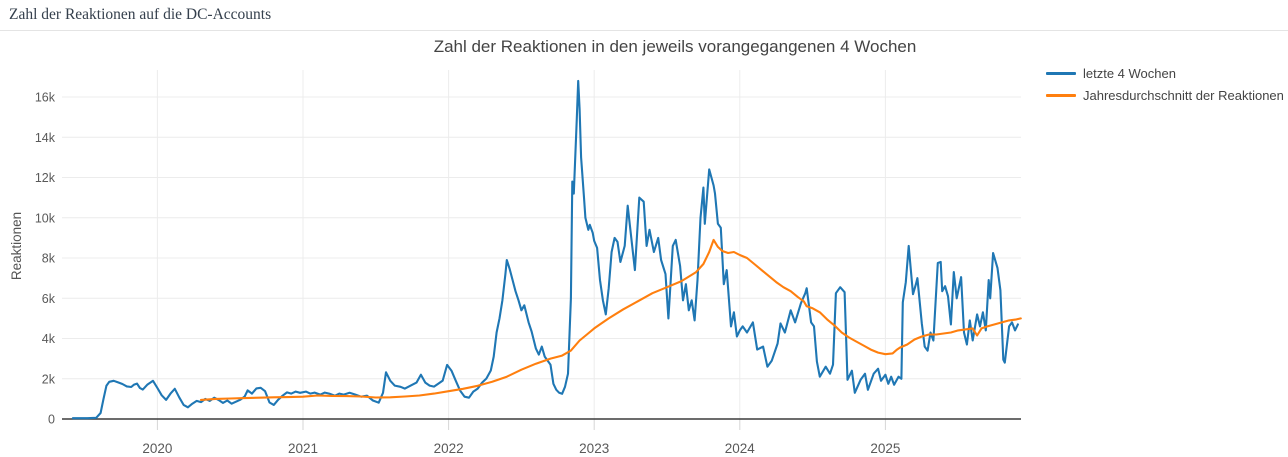 The width and height of the screenshot is (1288, 457). I want to click on y-tick-label: 14k, so click(45, 138).